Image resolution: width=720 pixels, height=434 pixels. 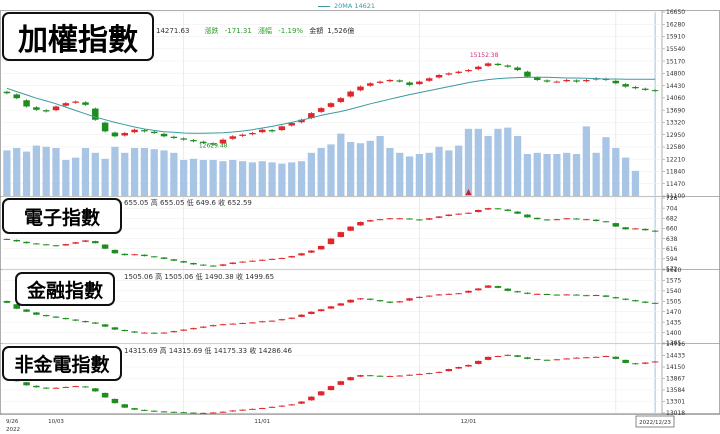 What do you see at coordinates (675, 74) in the screenshot?
I see `y-tick-label: 14800` at bounding box center [675, 74].